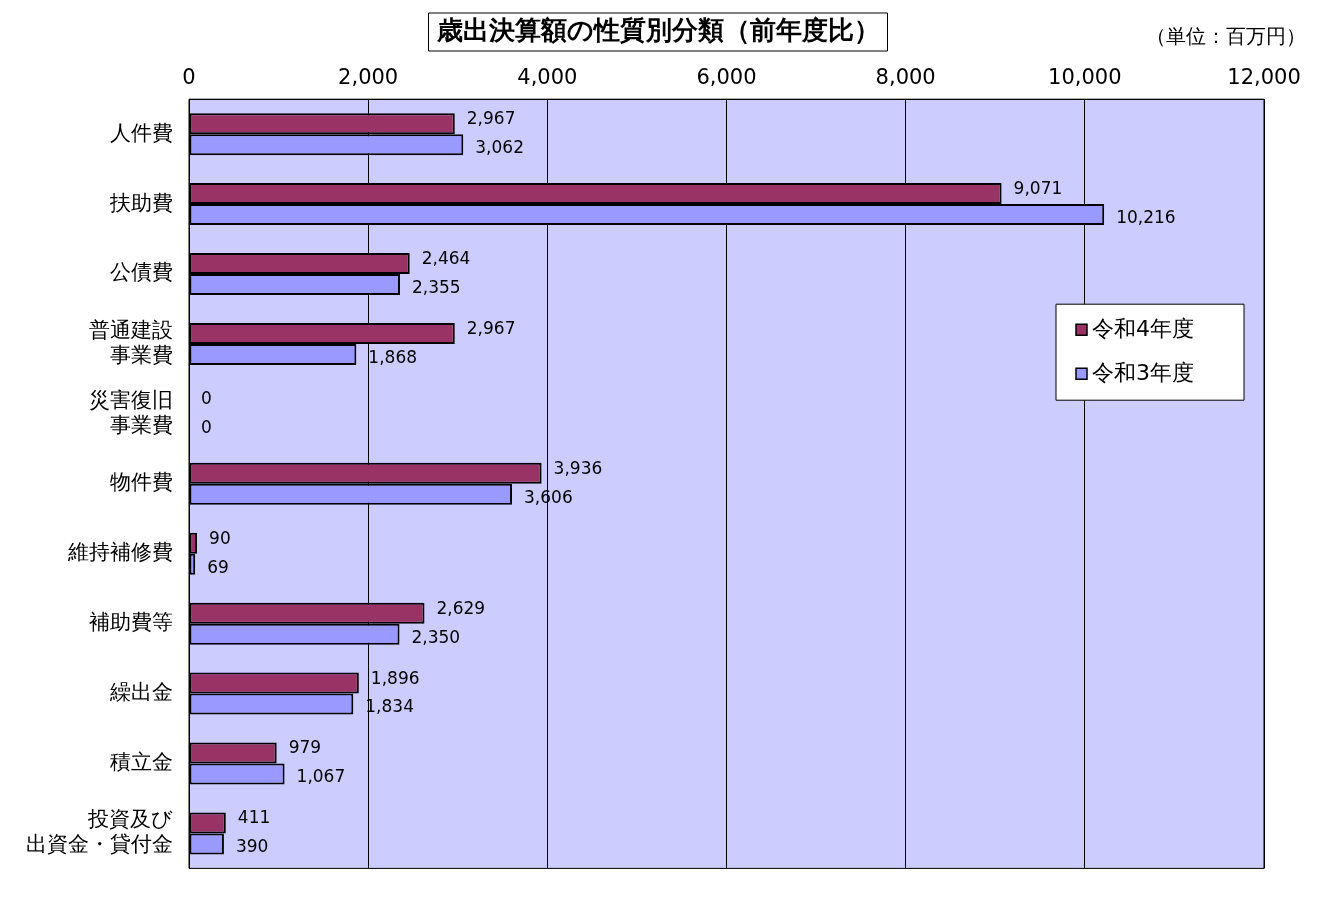  I want to click on y-tick-label: 補助費等, so click(131, 622).